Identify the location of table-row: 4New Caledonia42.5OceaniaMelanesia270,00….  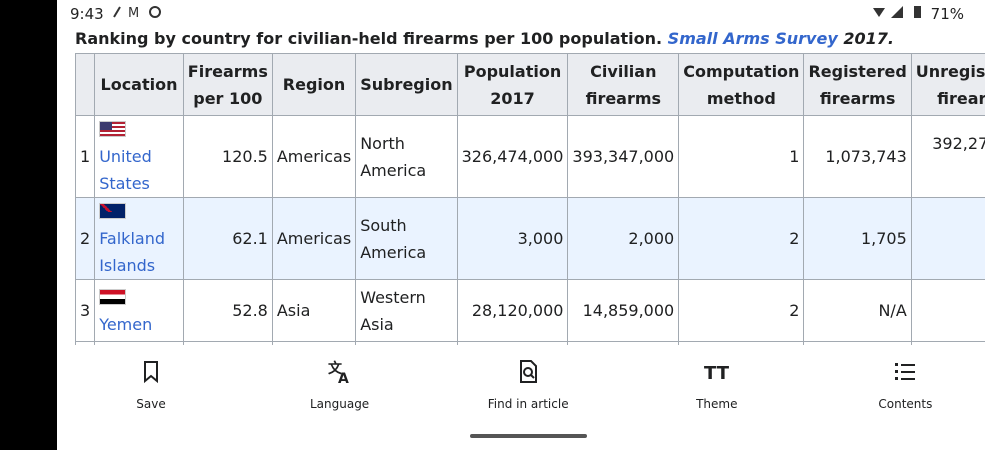
(530, 343).